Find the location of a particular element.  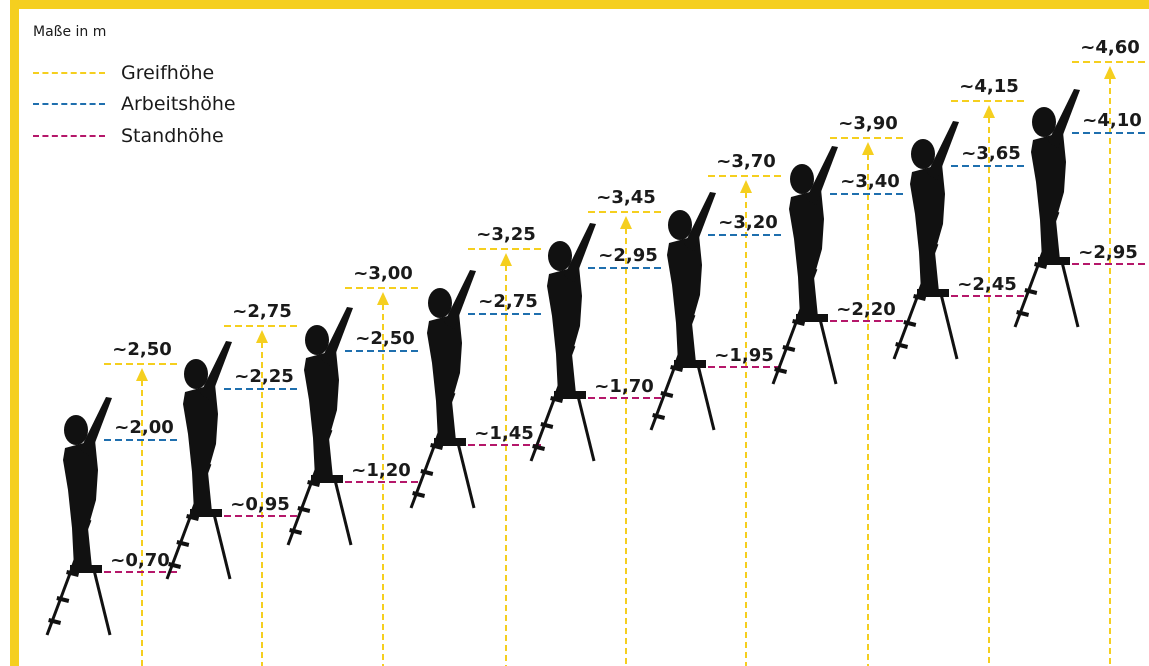

grip-height-value: ~3,90 is located at coordinates (868, 123).